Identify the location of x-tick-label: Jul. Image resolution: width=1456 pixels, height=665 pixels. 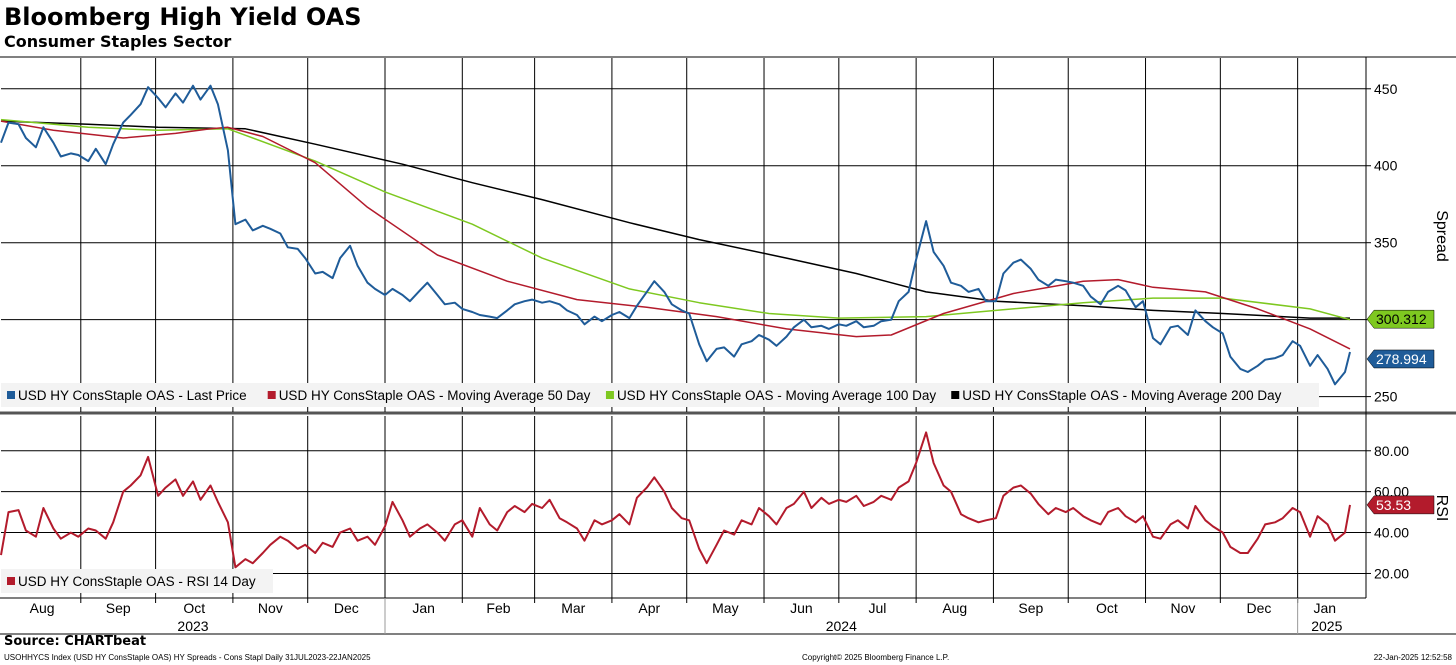
(878, 608).